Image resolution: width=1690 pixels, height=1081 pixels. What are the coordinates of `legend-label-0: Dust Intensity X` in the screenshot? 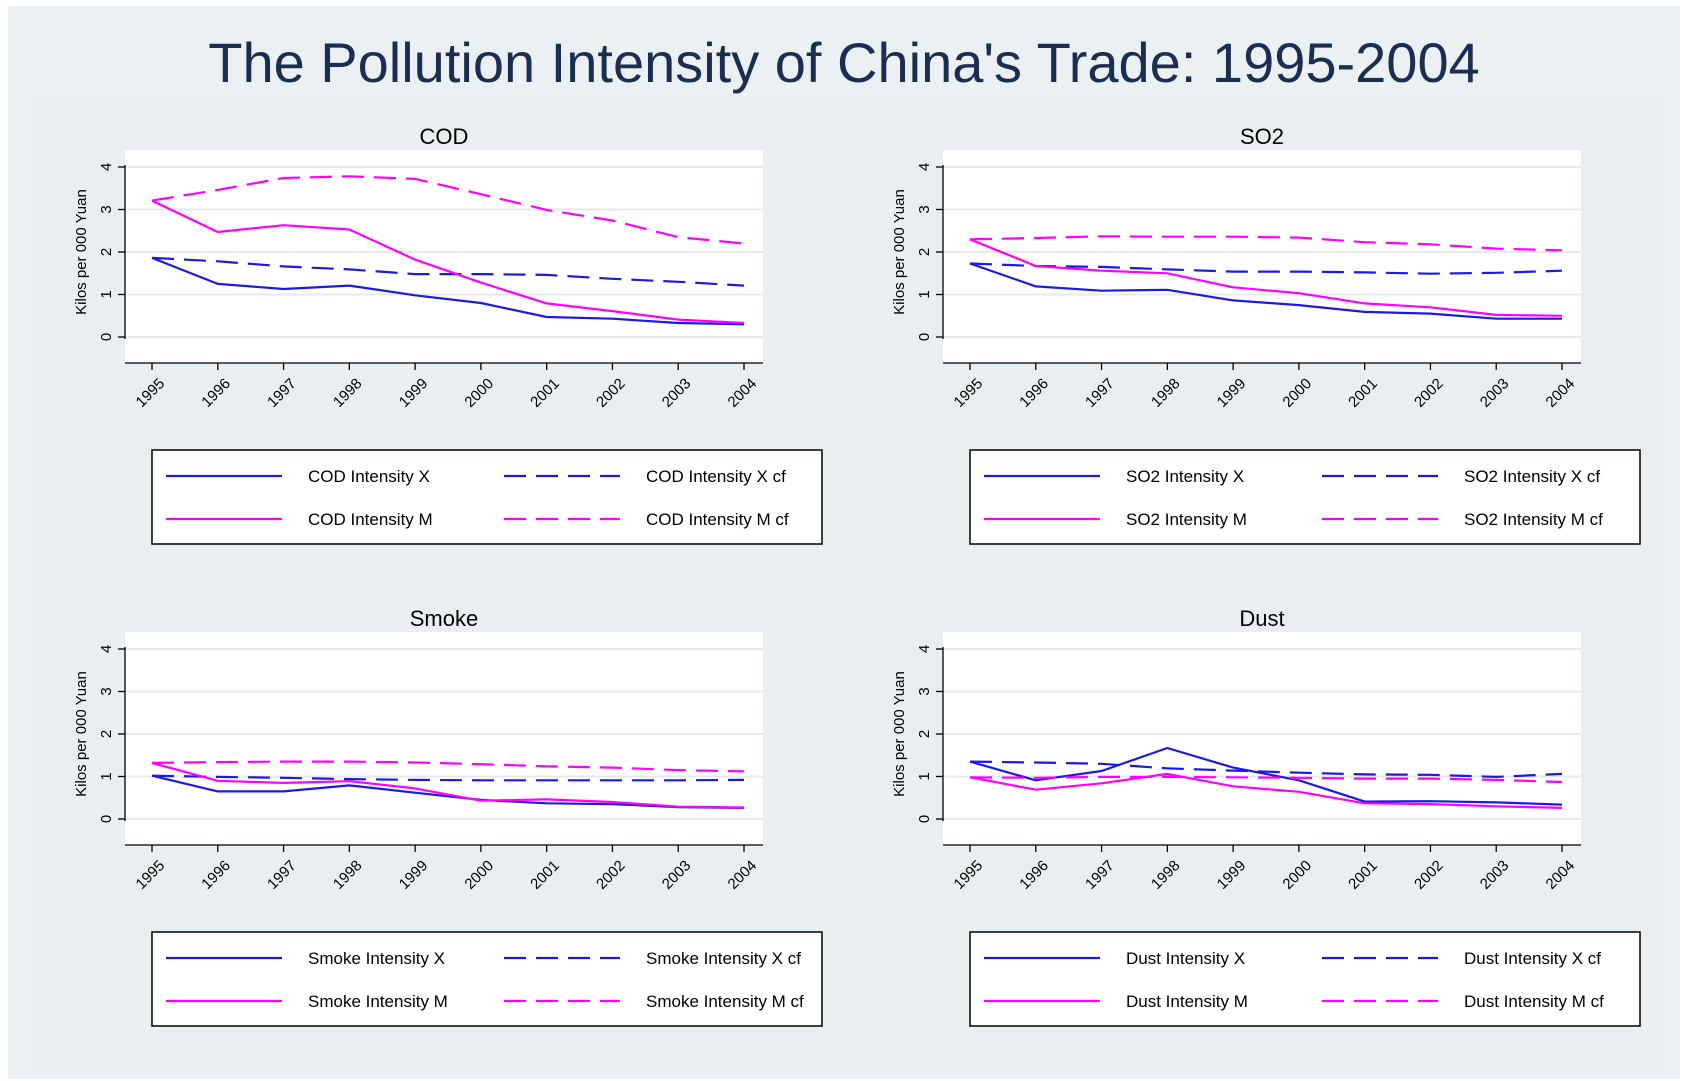 It's located at (1185, 958).